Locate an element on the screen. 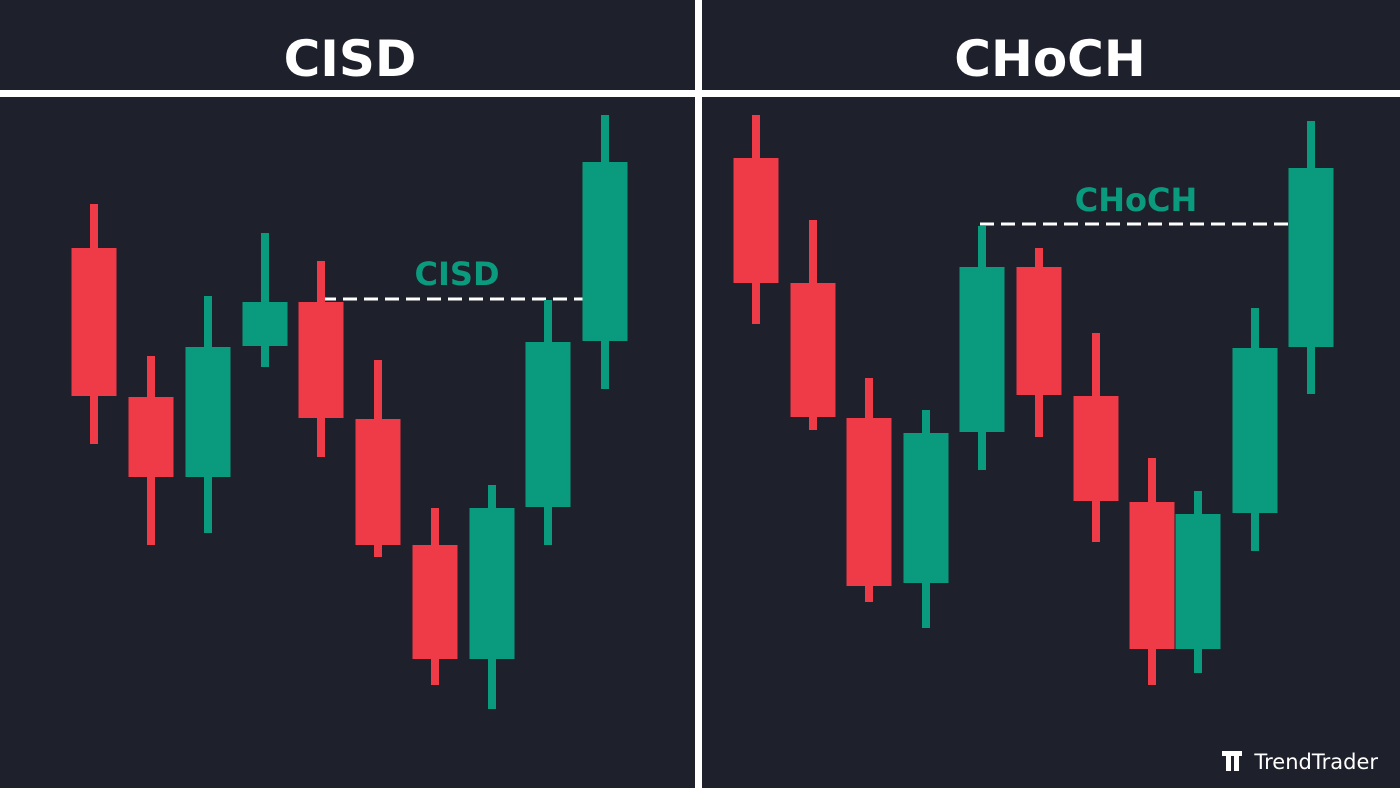 The height and width of the screenshot is (788, 1400). brand-logo is located at coordinates (1232, 761).